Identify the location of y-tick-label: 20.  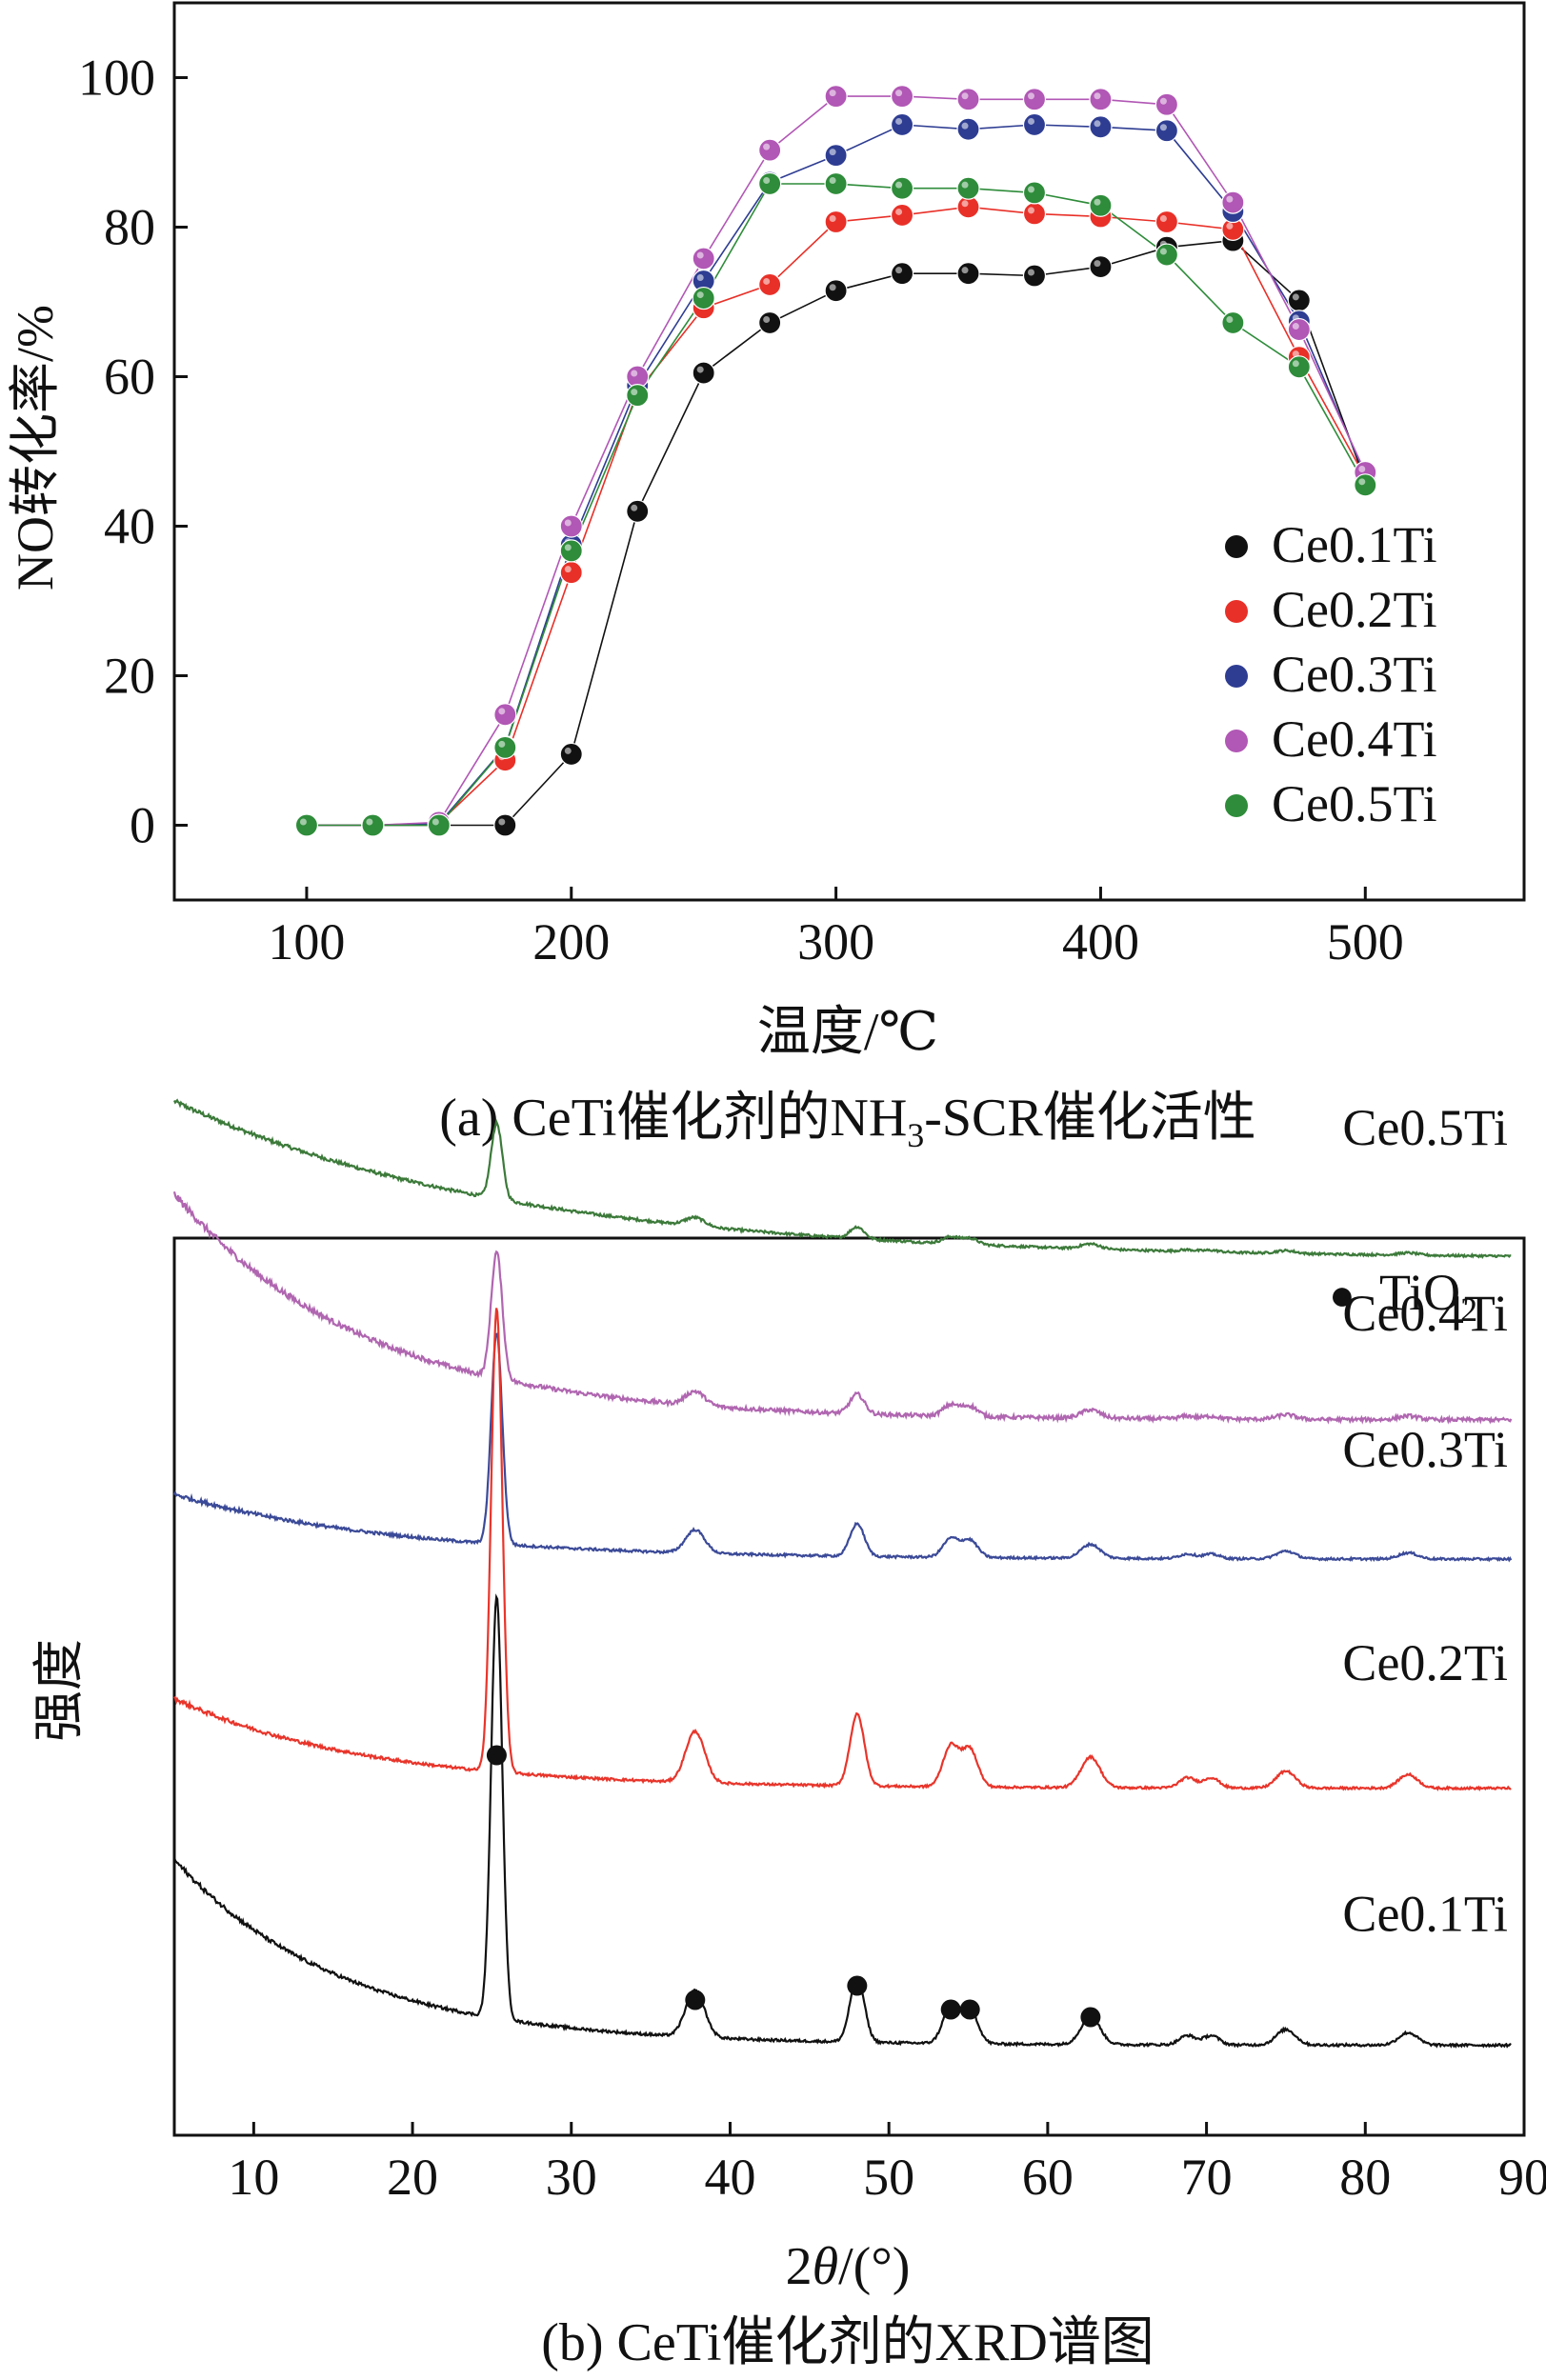
(129, 676).